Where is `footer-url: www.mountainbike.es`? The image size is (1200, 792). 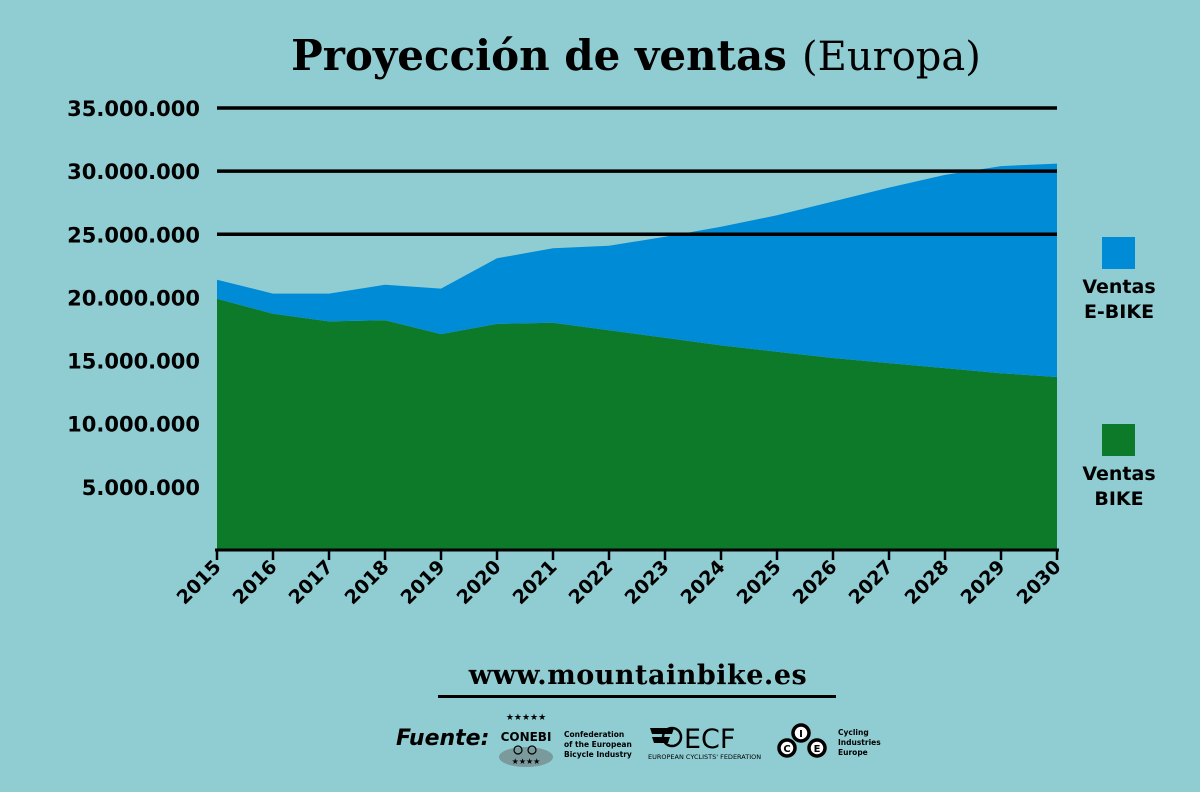
footer-url: www.mountainbike.es is located at coordinates (638, 675).